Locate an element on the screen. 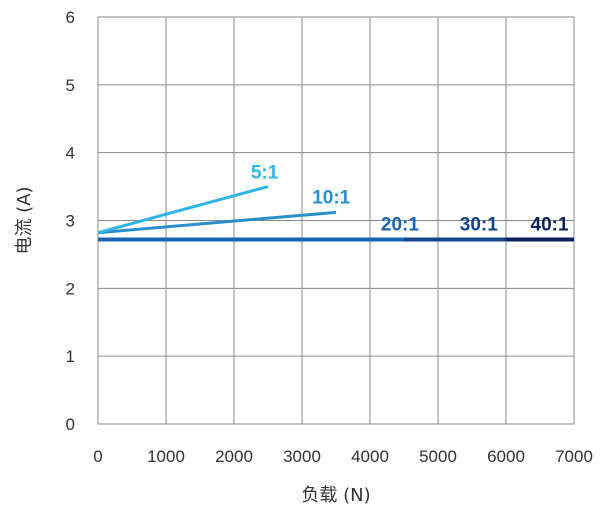  x-tick-label: 5000 is located at coordinates (438, 456).